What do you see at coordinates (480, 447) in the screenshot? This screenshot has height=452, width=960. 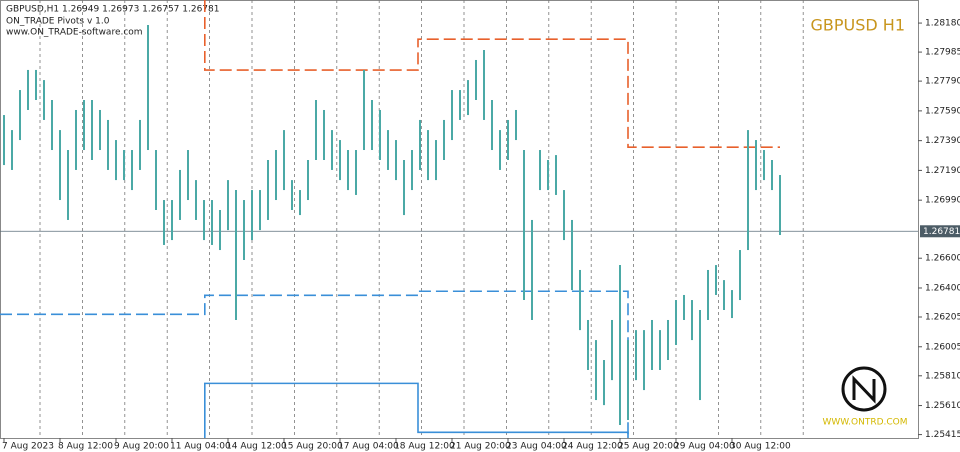 I see `x-tick-label: 21 Aug 20:00` at bounding box center [480, 447].